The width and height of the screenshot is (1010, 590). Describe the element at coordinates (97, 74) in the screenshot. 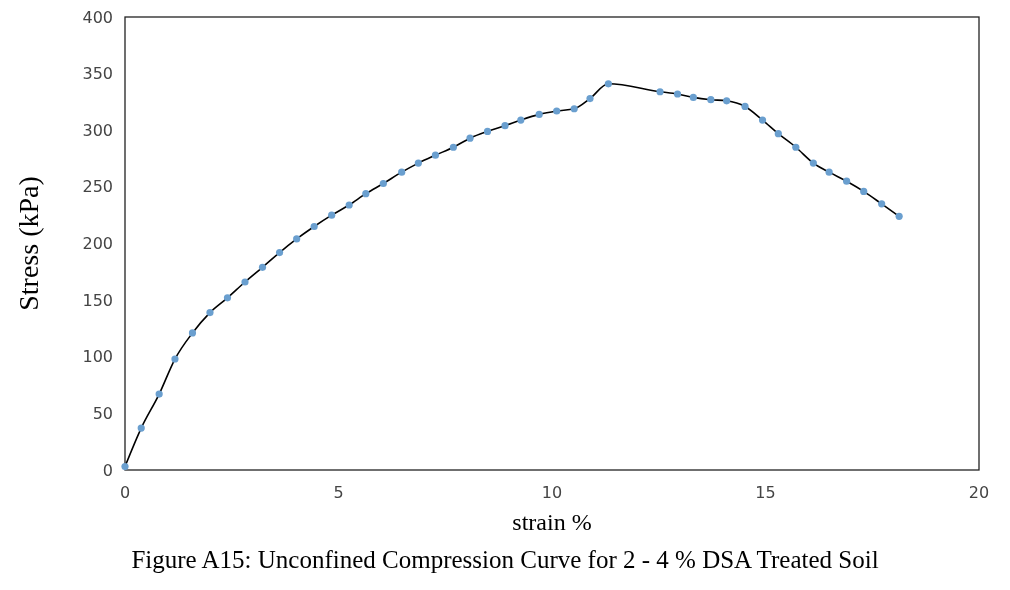

I see `y-tick-label: 350` at that location.